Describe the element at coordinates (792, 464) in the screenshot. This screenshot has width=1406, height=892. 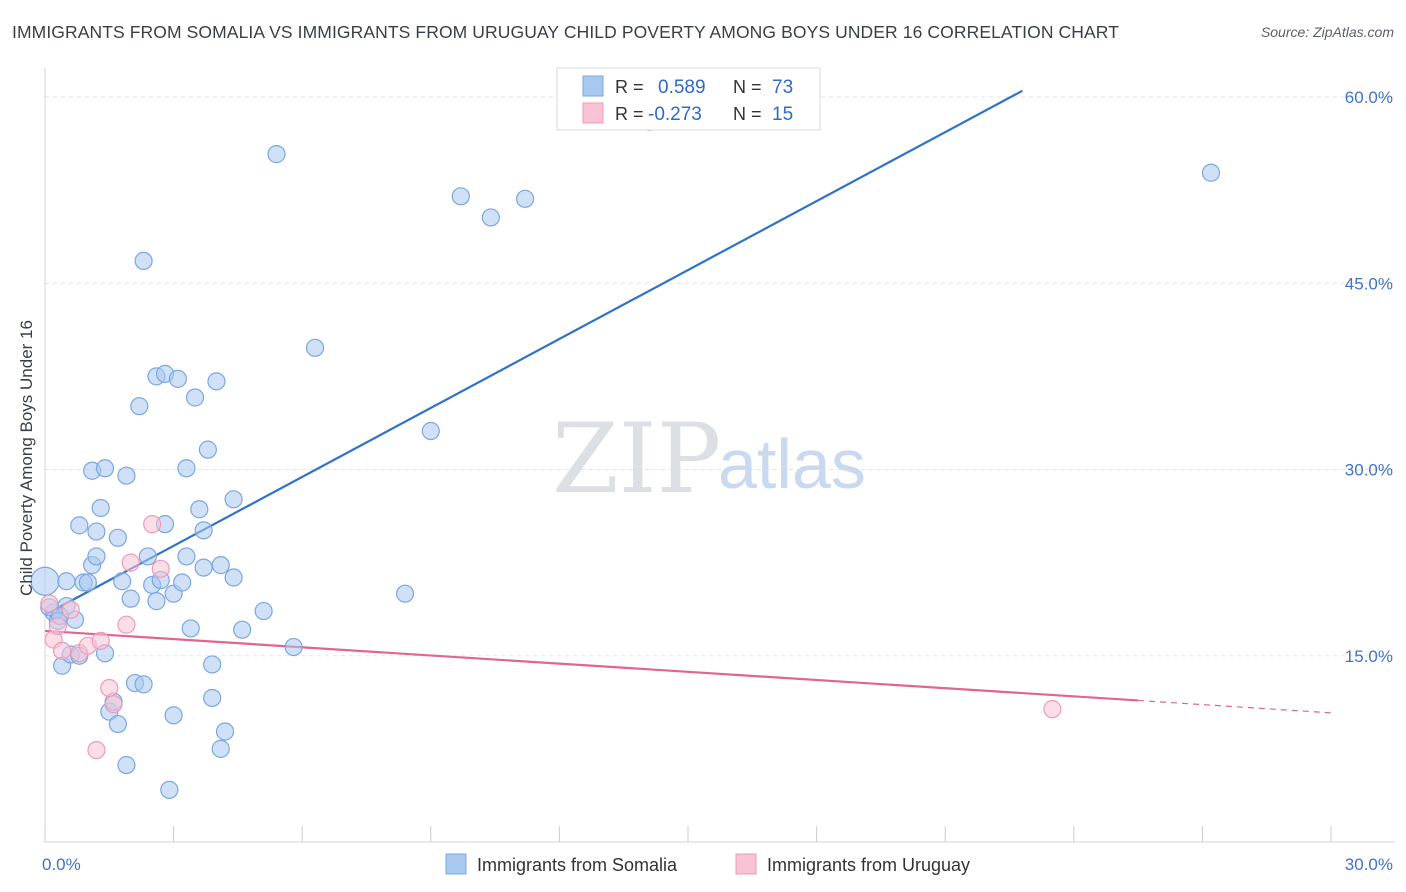
I see `watermark-atlas: atlas` at that location.